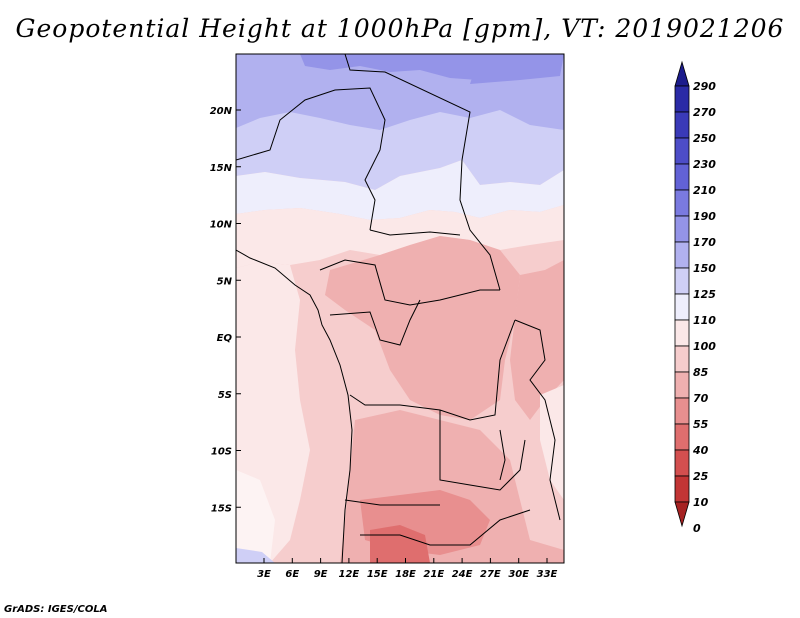 This screenshot has width=800, height=618. I want to click on west-coastline, so click(294, 406).